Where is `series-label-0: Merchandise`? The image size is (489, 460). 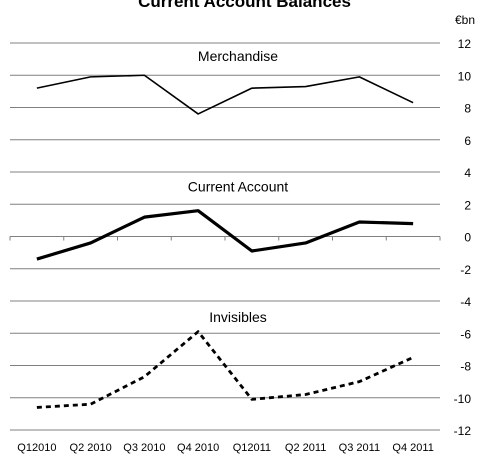
series-label-0: Merchandise is located at coordinates (238, 56).